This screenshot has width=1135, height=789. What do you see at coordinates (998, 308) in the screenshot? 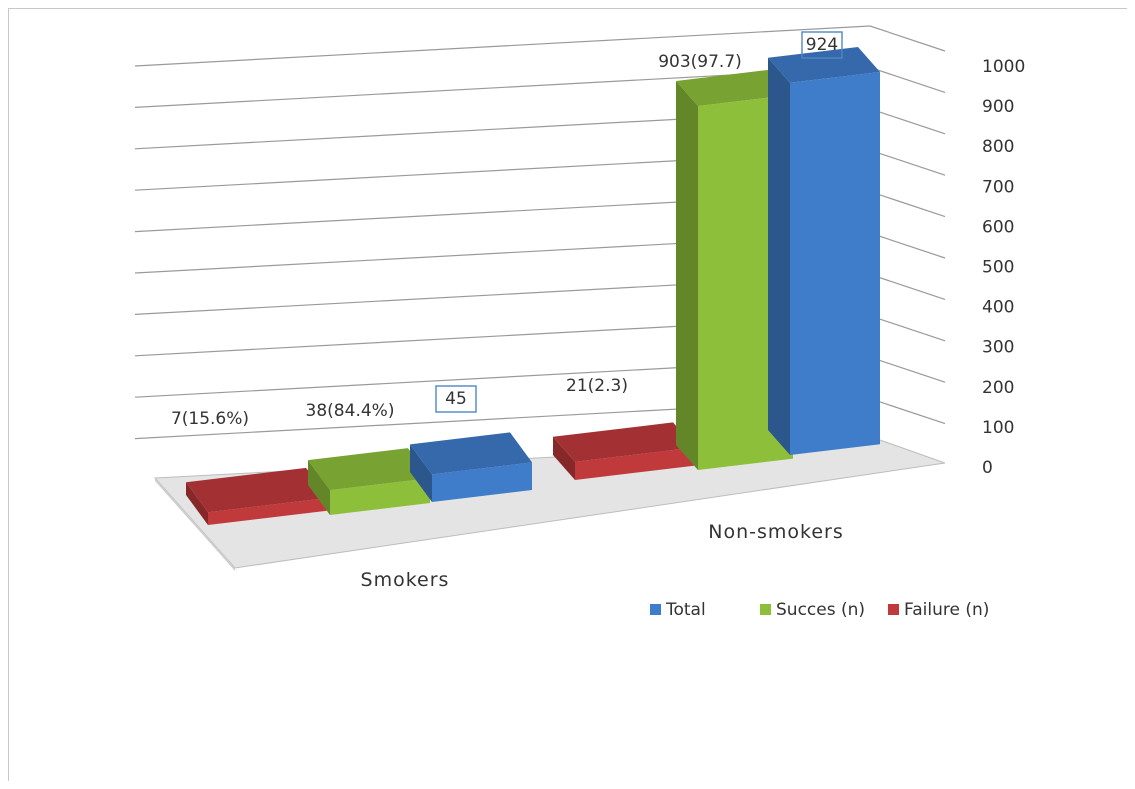
I see `y-tick-label: 400` at bounding box center [998, 308].